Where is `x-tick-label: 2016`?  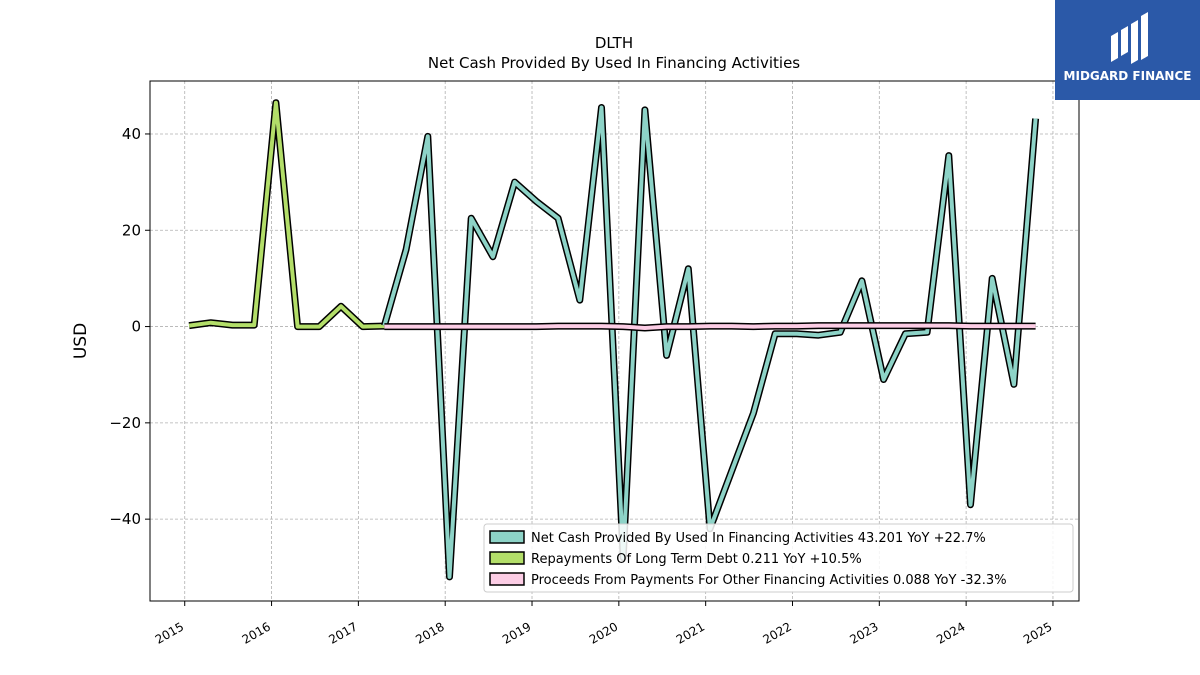
x-tick-label: 2016 is located at coordinates (256, 632).